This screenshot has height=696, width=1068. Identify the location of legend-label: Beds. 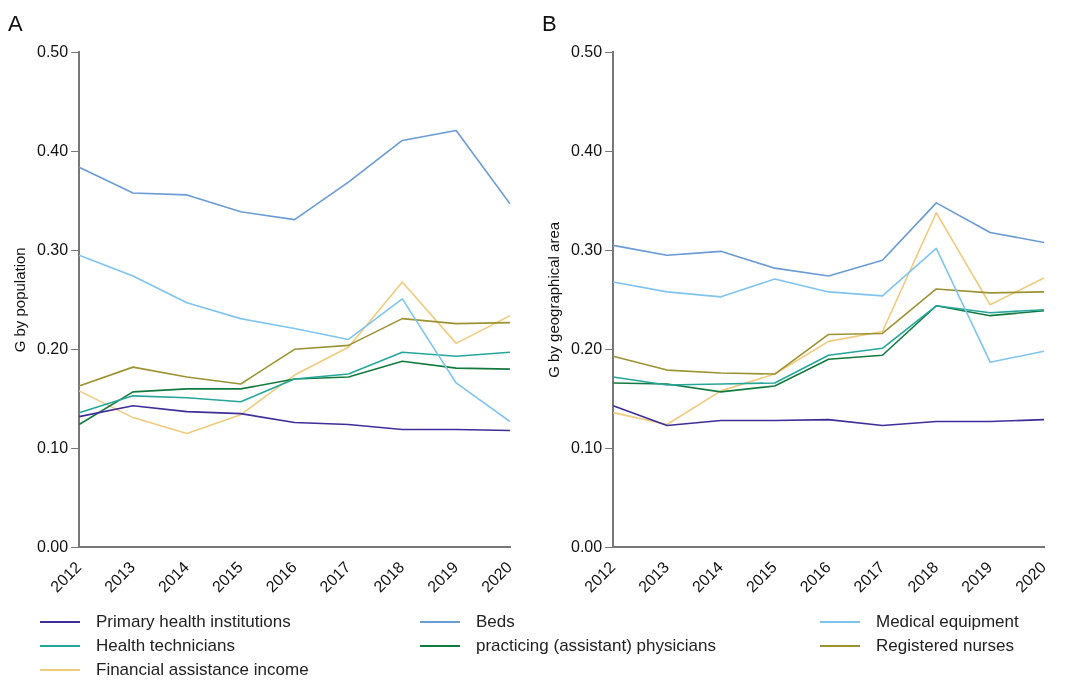
(495, 622).